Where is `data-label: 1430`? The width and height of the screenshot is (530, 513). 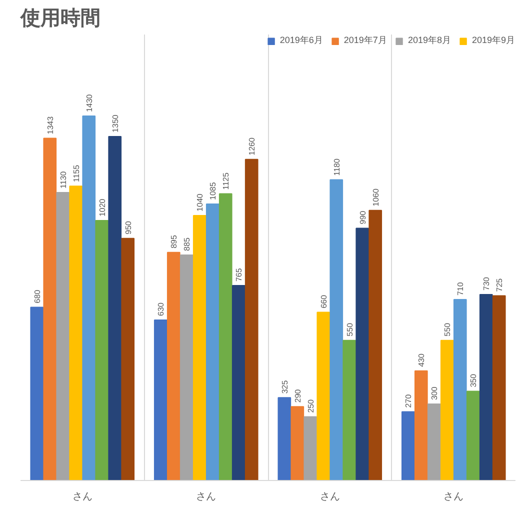
data-label: 1430 is located at coordinates (89, 103).